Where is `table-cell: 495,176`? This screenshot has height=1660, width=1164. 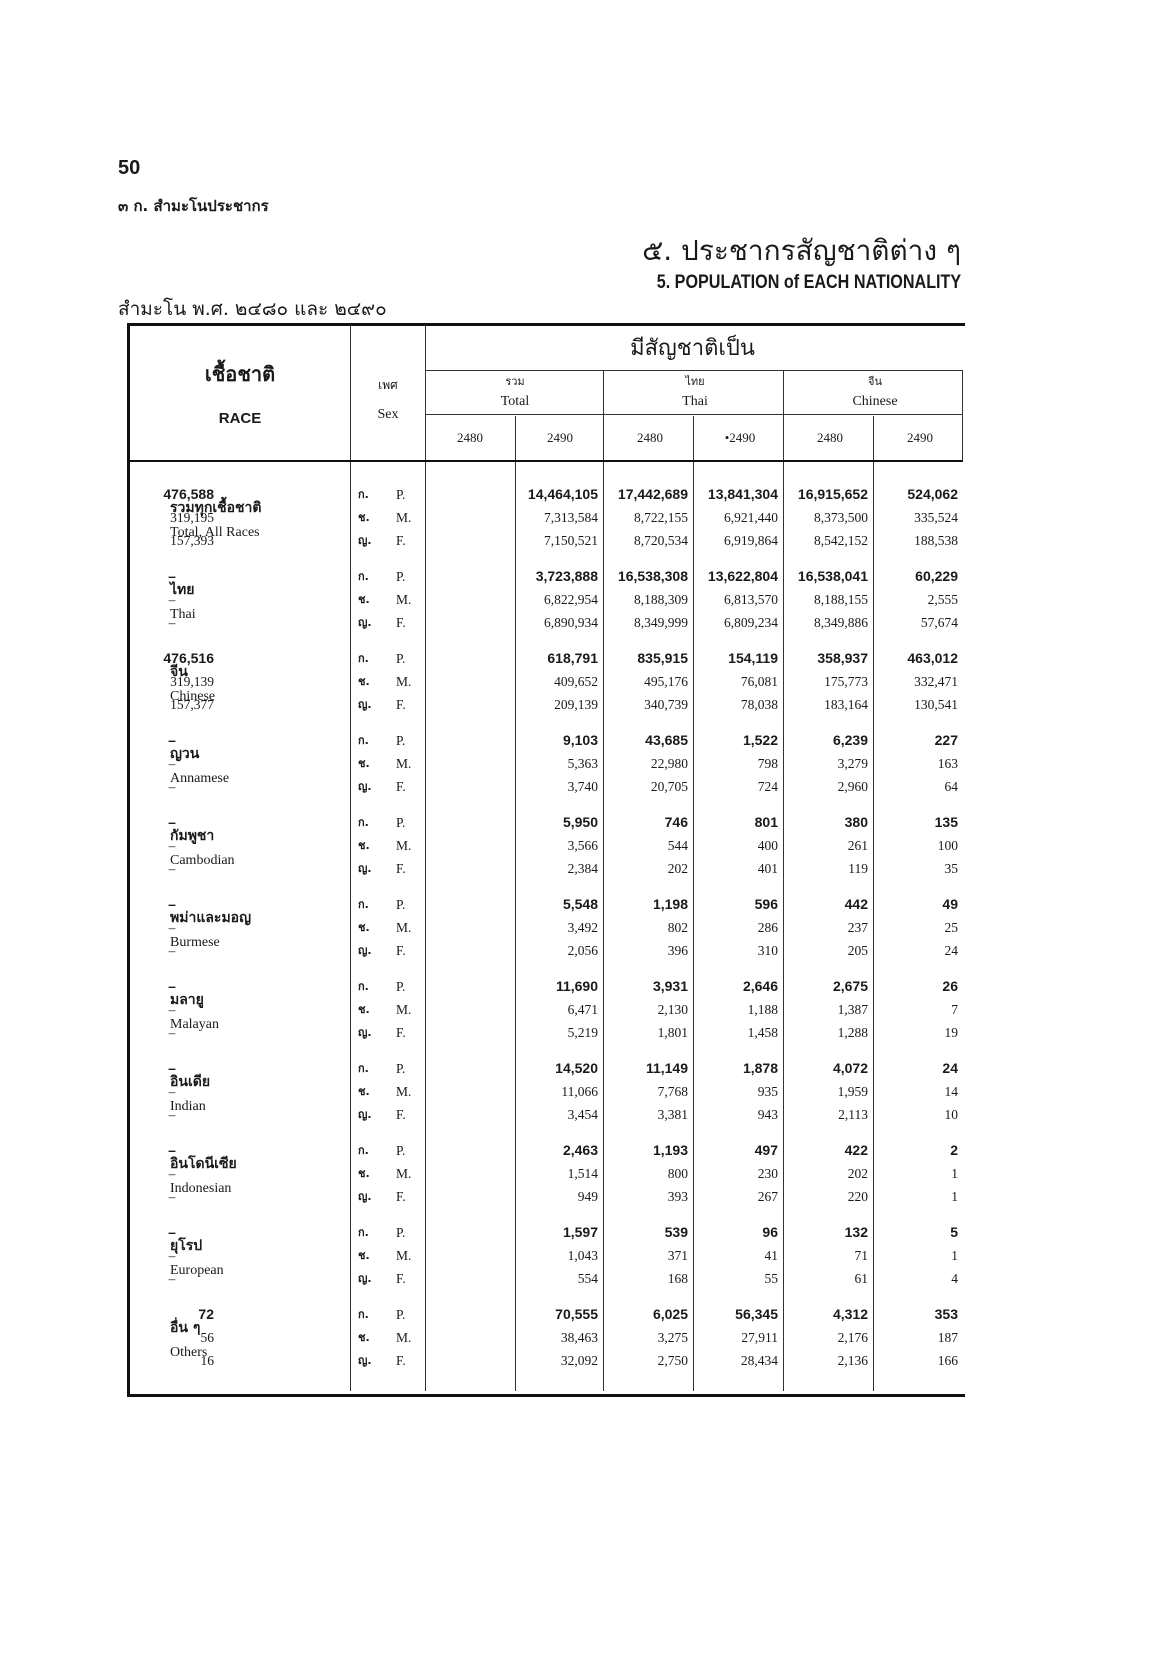 table-cell: 495,176 is located at coordinates (666, 681).